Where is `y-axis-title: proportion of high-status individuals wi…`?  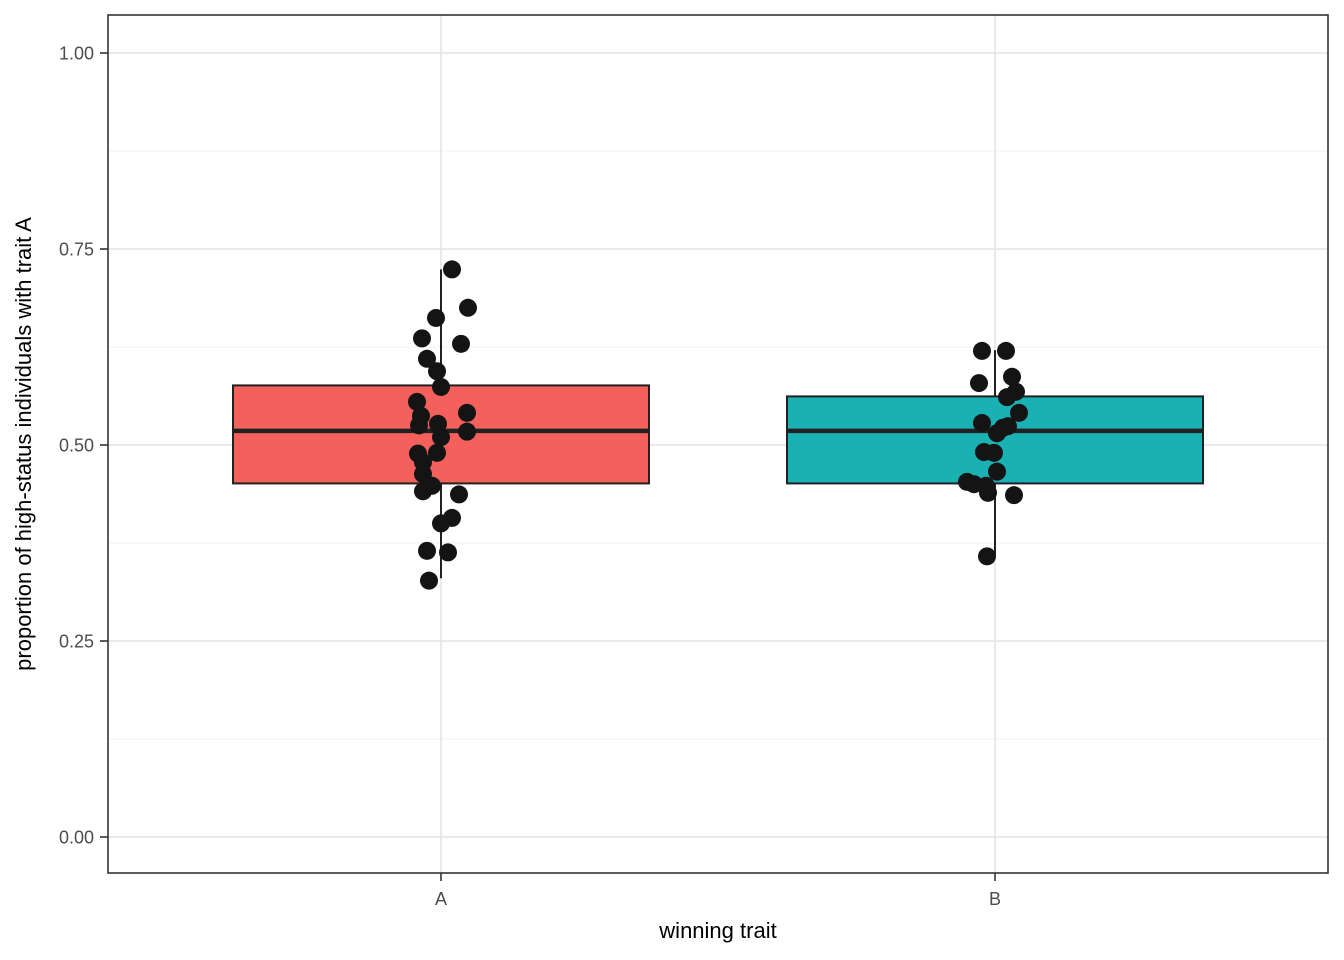 y-axis-title: proportion of high-status individuals wi… is located at coordinates (23, 444).